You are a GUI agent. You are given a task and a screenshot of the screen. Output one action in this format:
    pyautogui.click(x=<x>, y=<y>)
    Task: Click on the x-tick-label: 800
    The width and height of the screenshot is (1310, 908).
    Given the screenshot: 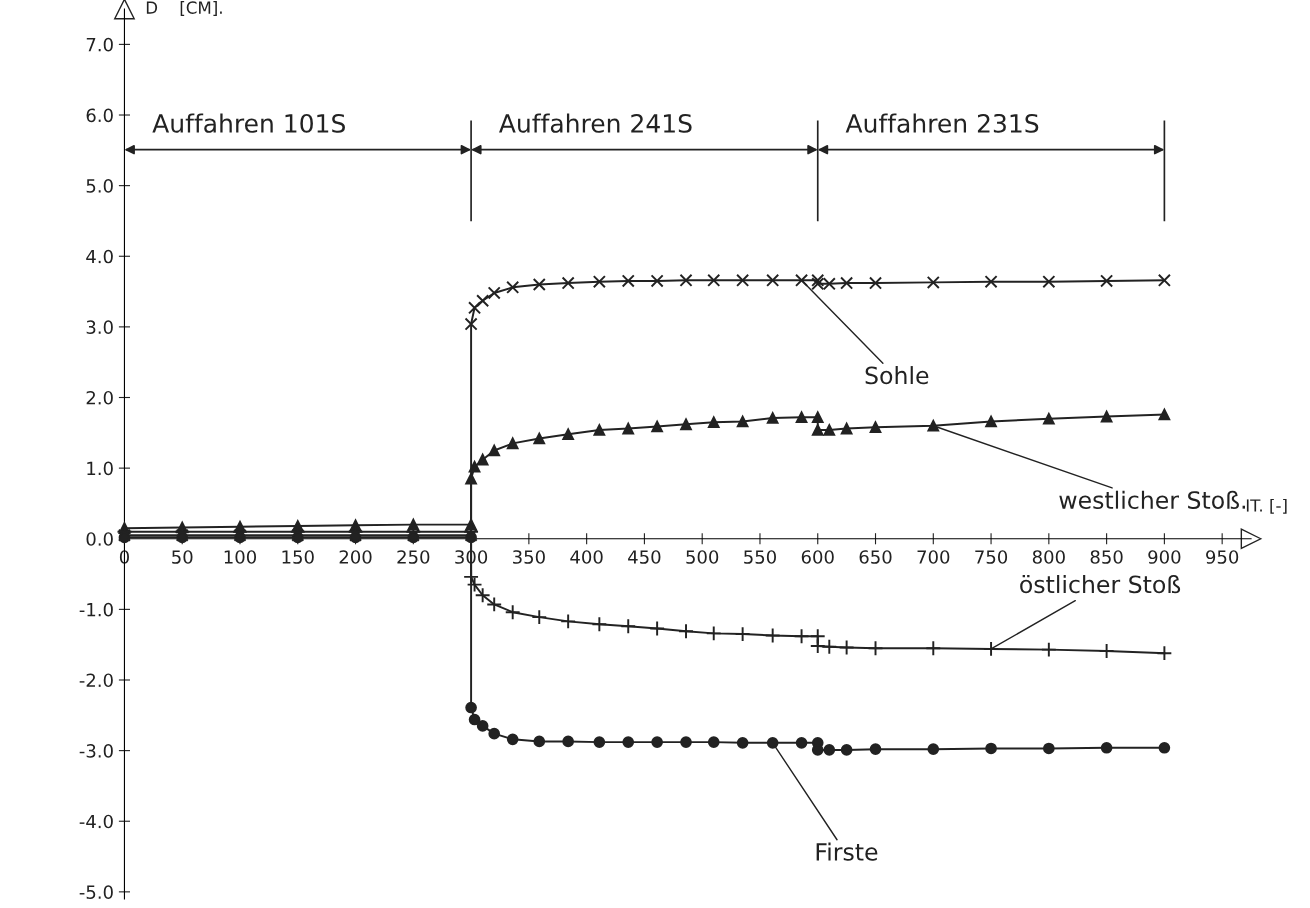 What is the action you would take?
    pyautogui.click(x=1048, y=557)
    